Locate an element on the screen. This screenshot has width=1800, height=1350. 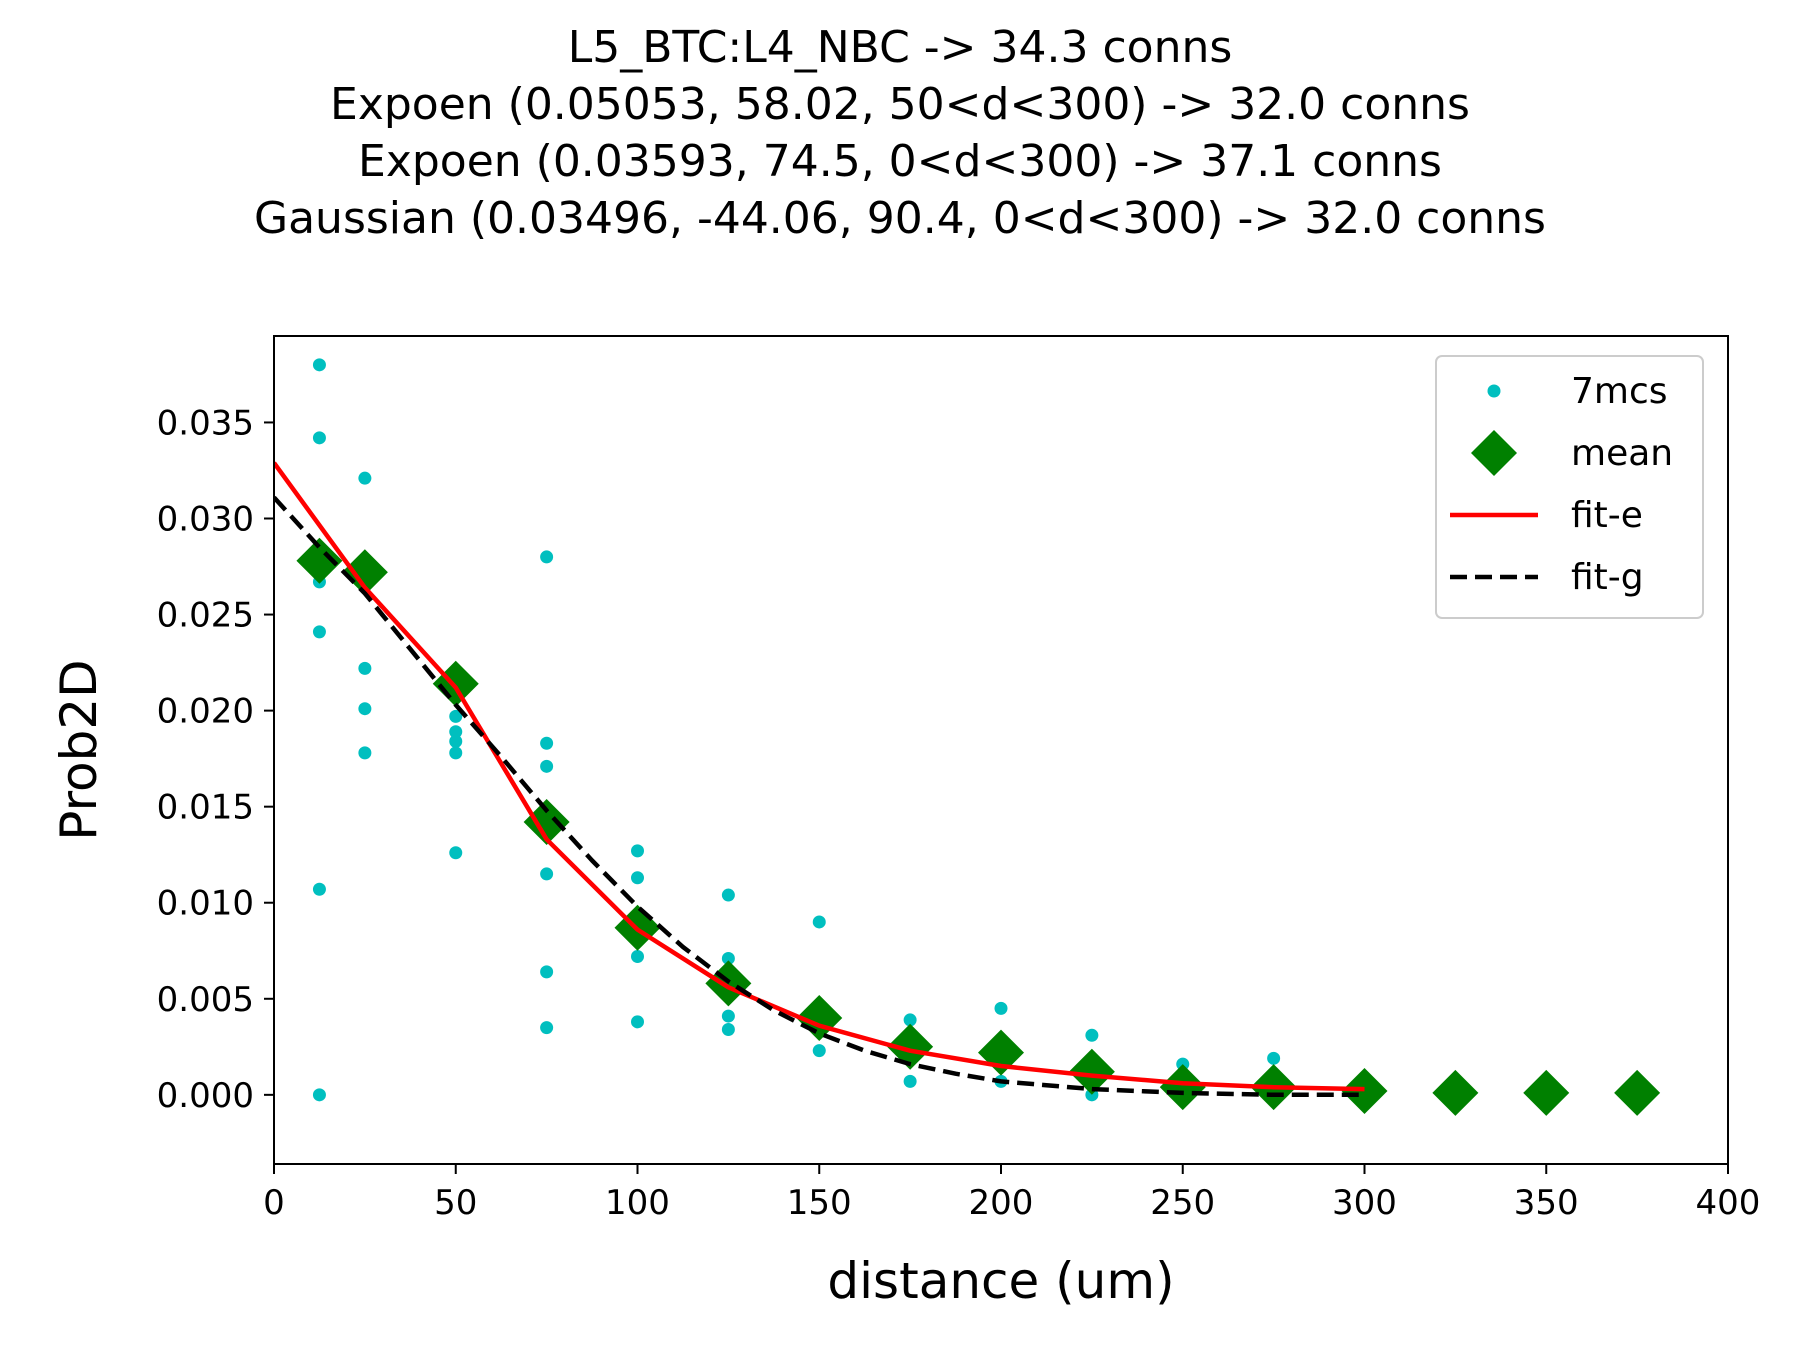
x-tick-label: 150 is located at coordinates (819, 1203).